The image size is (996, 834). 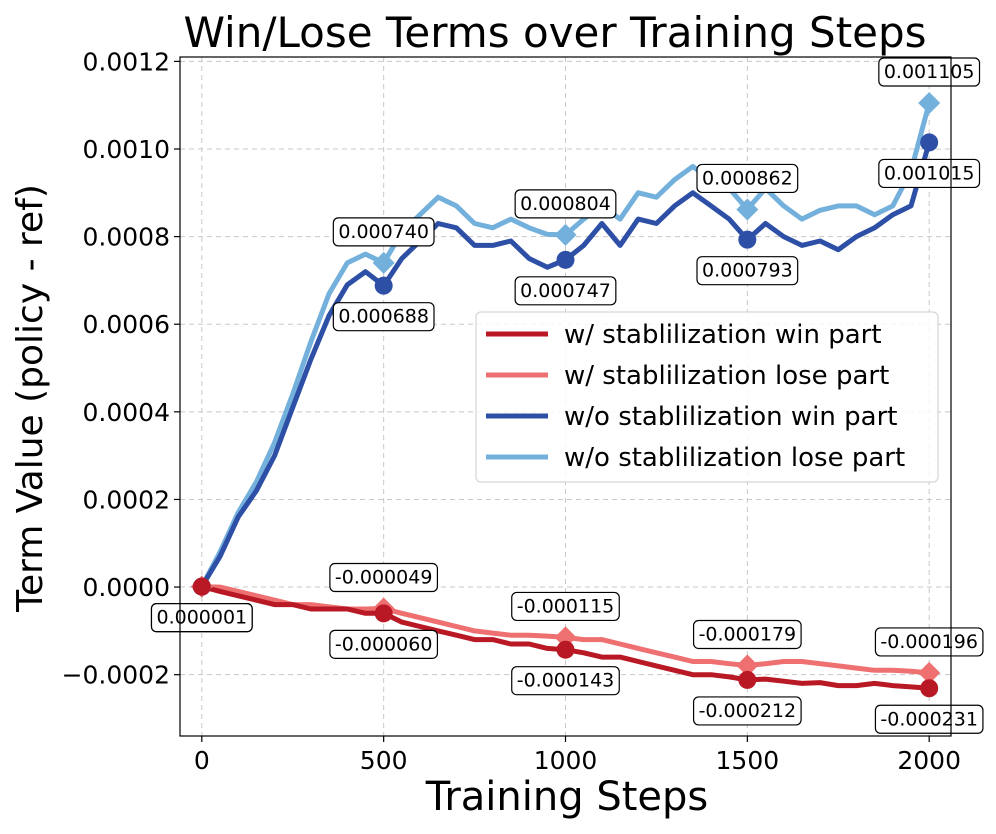 I want to click on y-tick-label: 0.0008, so click(x=126, y=237).